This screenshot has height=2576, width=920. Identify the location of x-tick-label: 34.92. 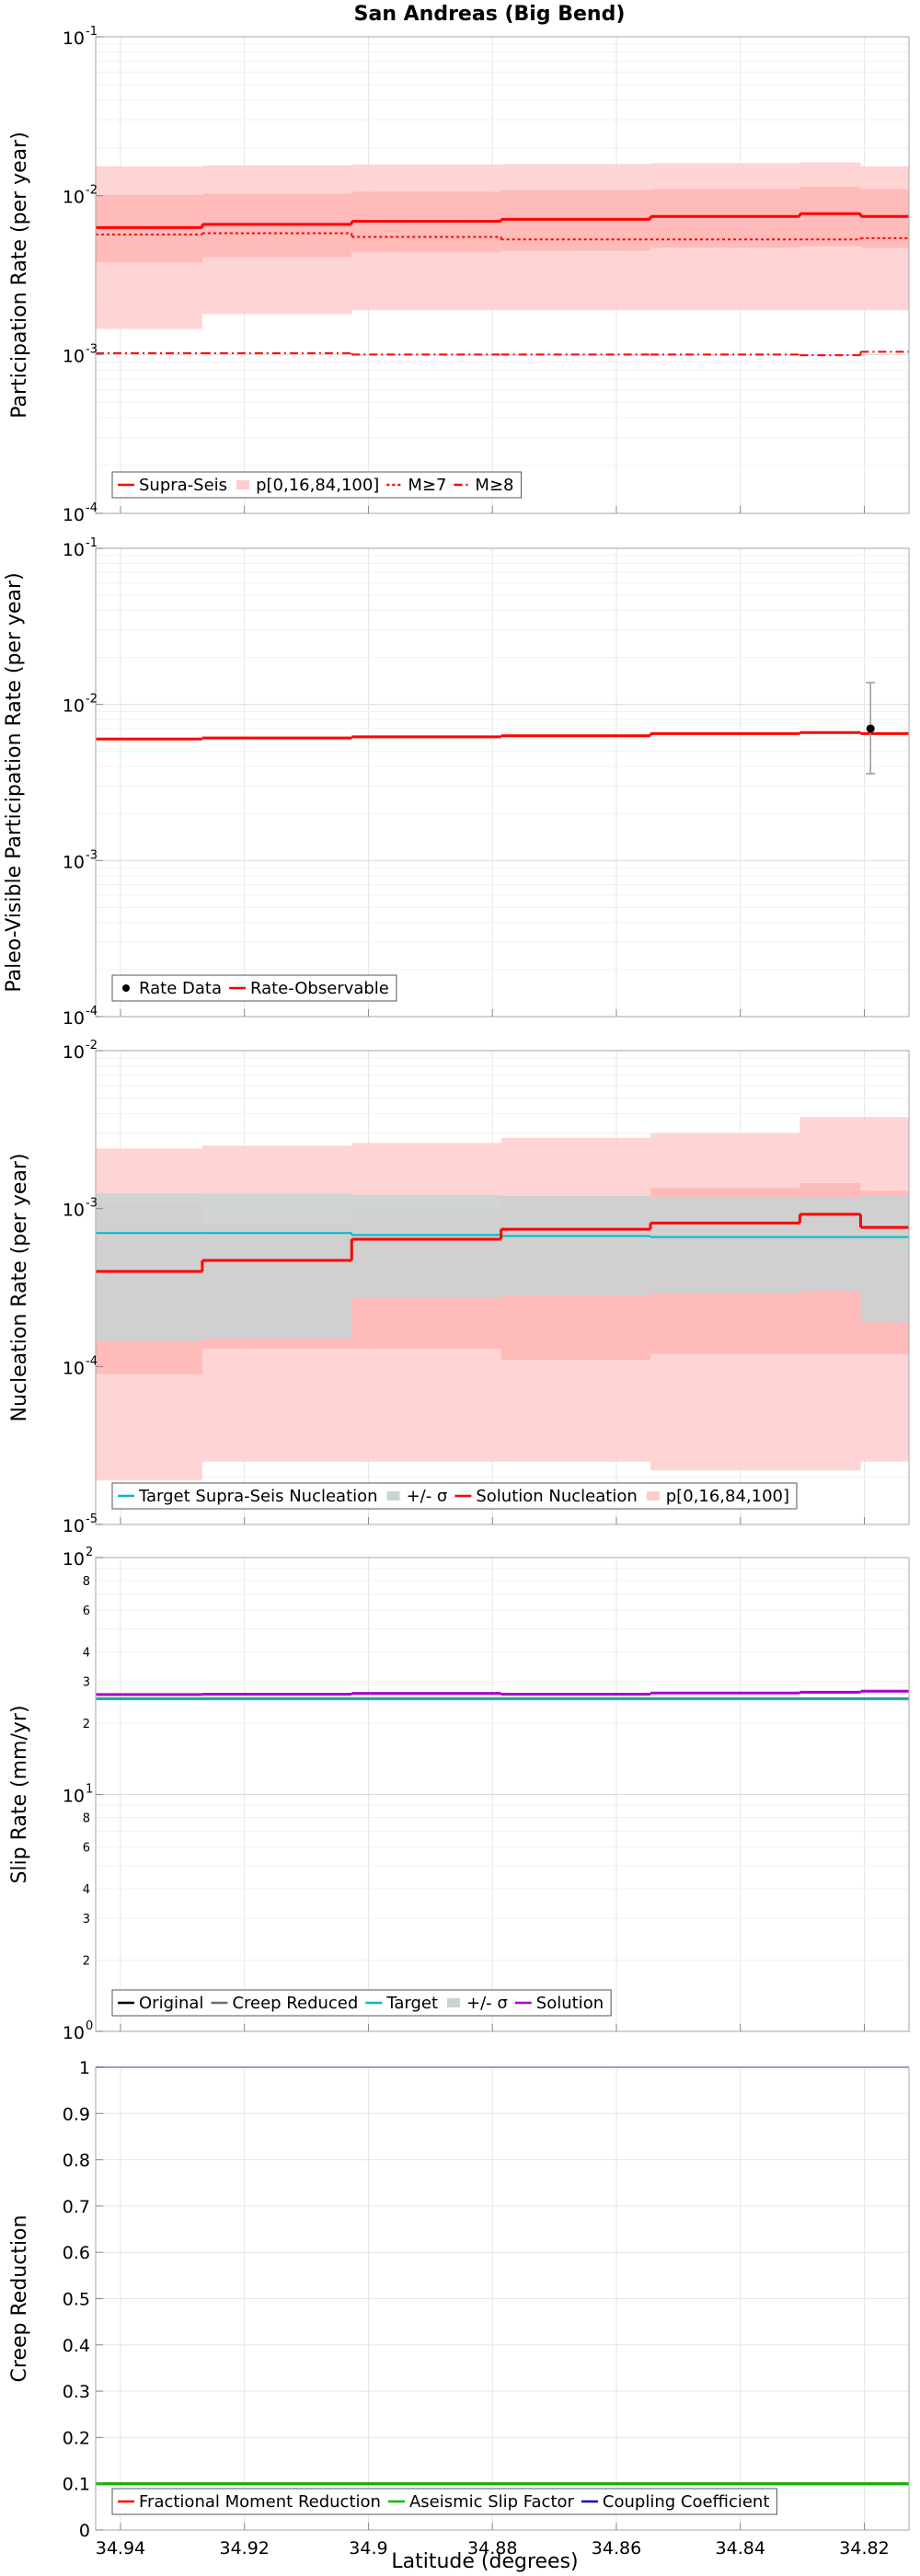
(245, 2548).